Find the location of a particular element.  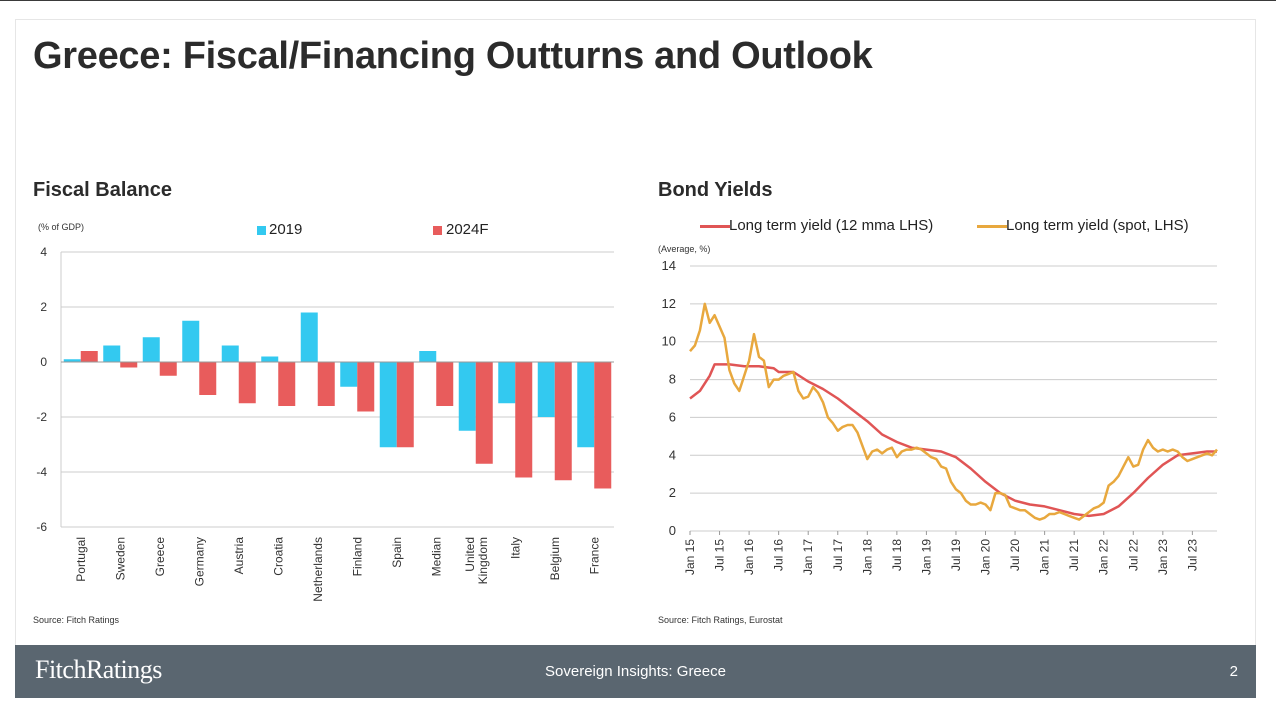

bar-2024f-netherlands is located at coordinates (326, 384).